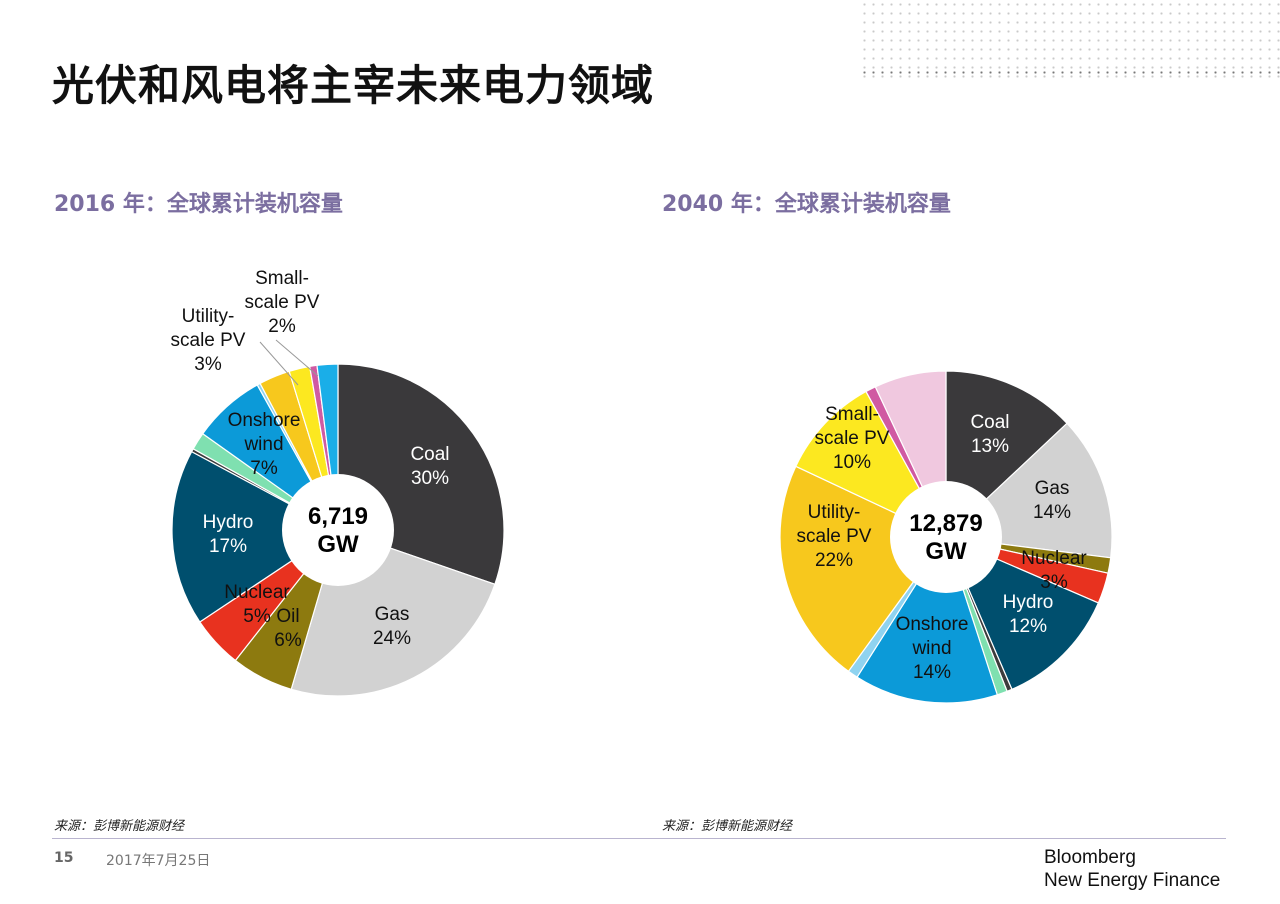  What do you see at coordinates (158, 861) in the screenshot?
I see `footer-date: 2017年7月25日` at bounding box center [158, 861].